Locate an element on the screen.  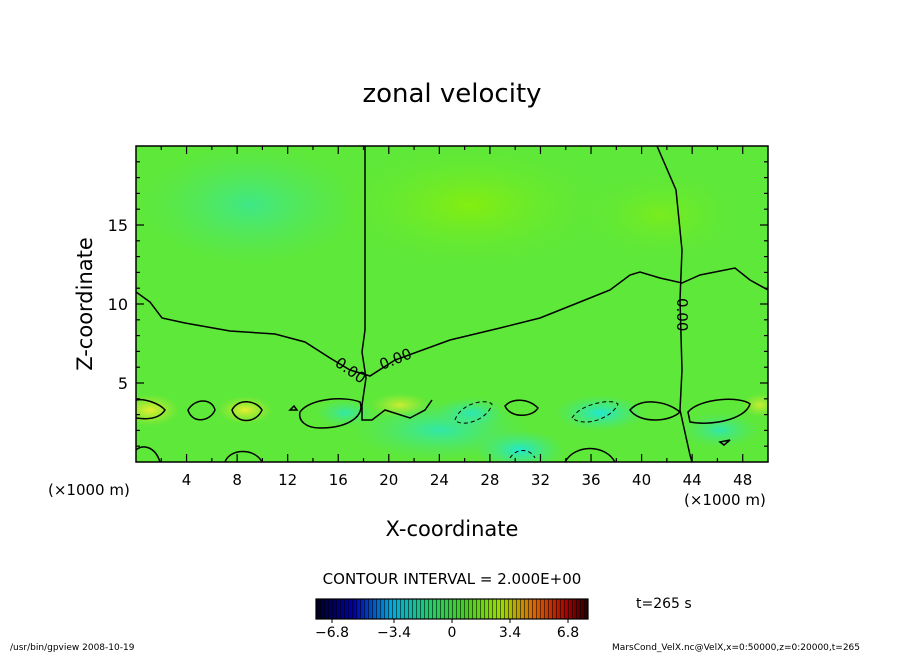
x-tick-label: 36 is located at coordinates (590, 480).